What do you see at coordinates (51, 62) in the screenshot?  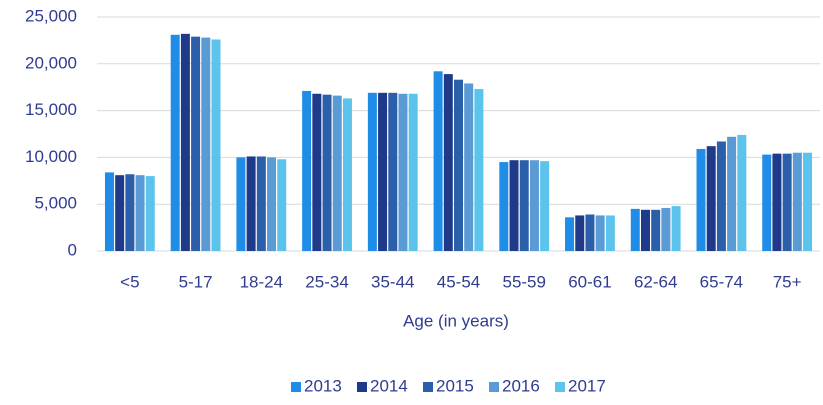 I see `y-tick-label: 20,000` at bounding box center [51, 62].